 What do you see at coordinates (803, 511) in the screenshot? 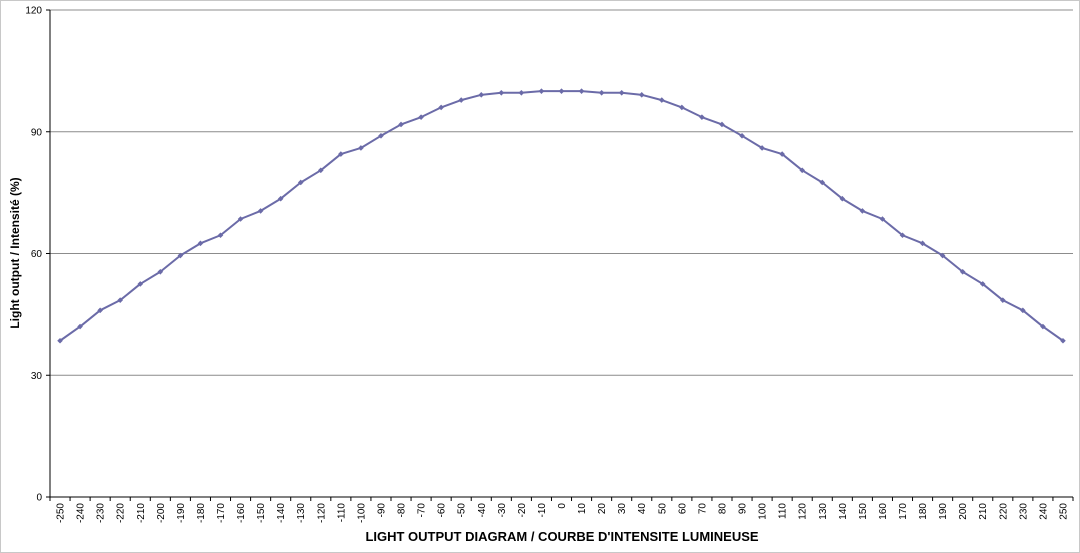
I see `x-tick-label: 120` at bounding box center [803, 511].